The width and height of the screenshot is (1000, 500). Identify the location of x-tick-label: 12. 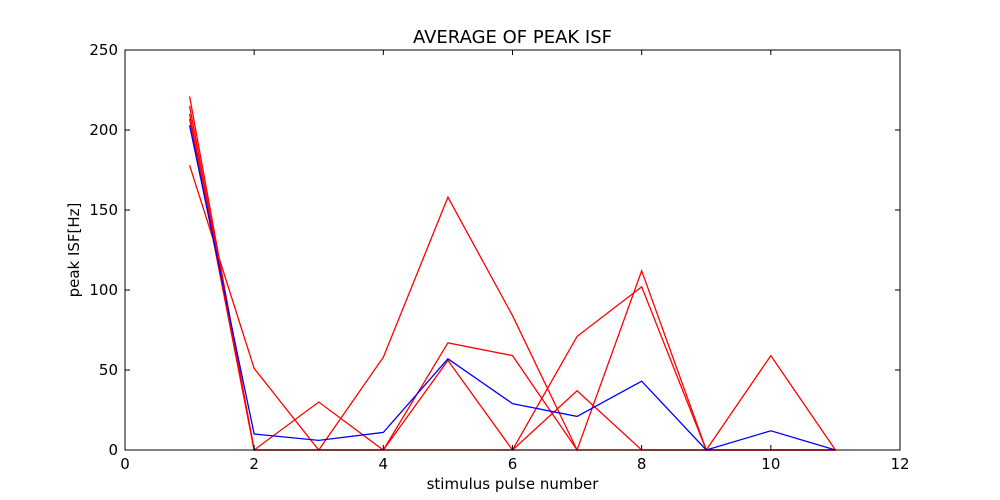
(899, 464).